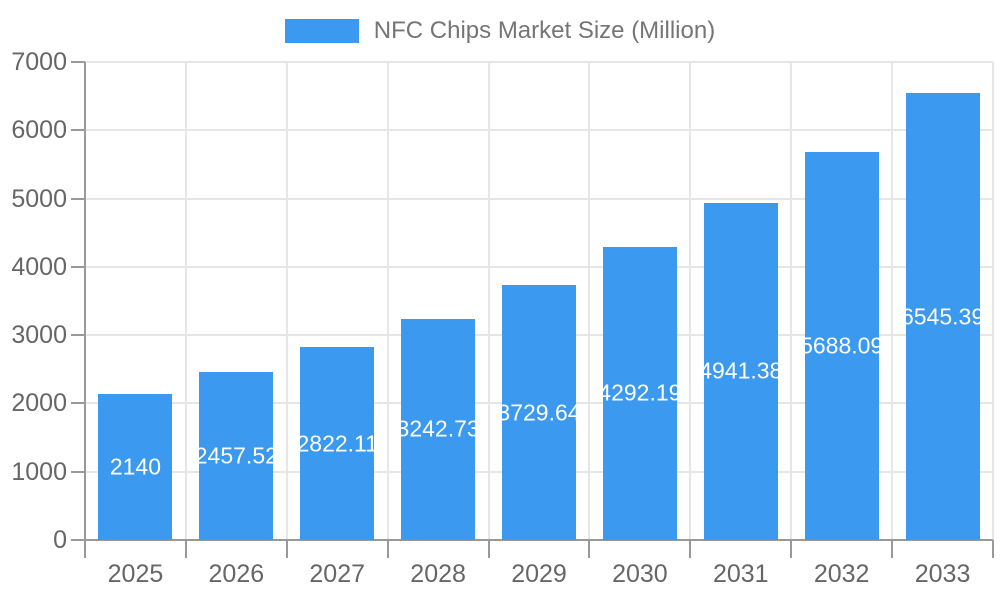 This screenshot has height=600, width=1000. Describe the element at coordinates (39, 198) in the screenshot. I see `y-tick-label: 5000` at that location.